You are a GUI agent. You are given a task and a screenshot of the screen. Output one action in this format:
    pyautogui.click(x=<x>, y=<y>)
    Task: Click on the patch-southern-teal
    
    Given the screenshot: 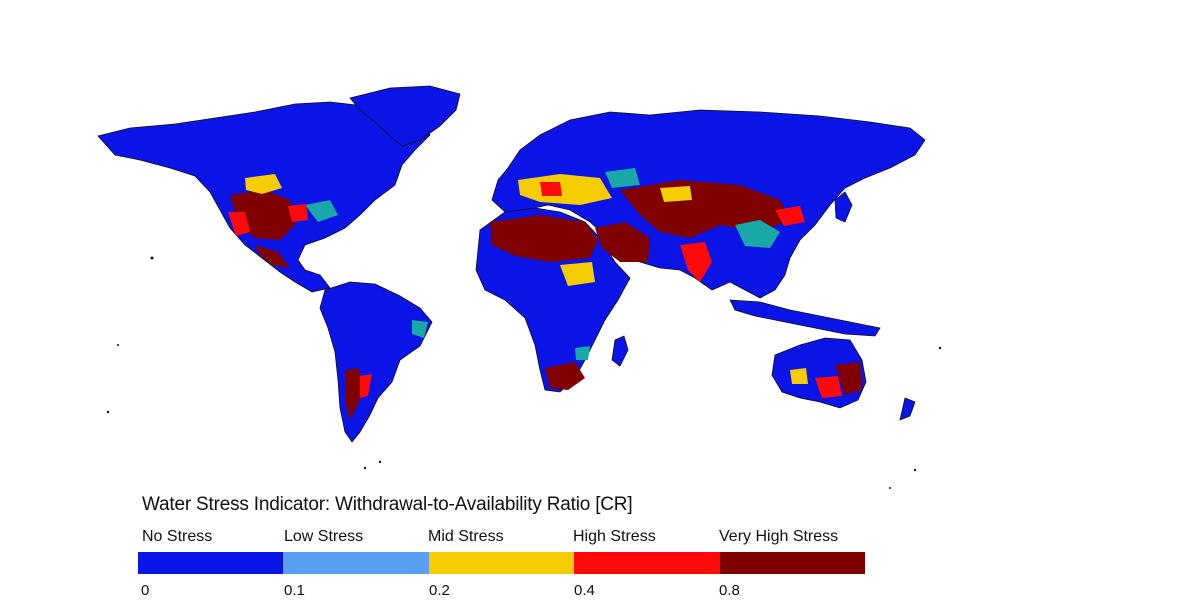 What is the action you would take?
    pyautogui.click(x=582, y=353)
    